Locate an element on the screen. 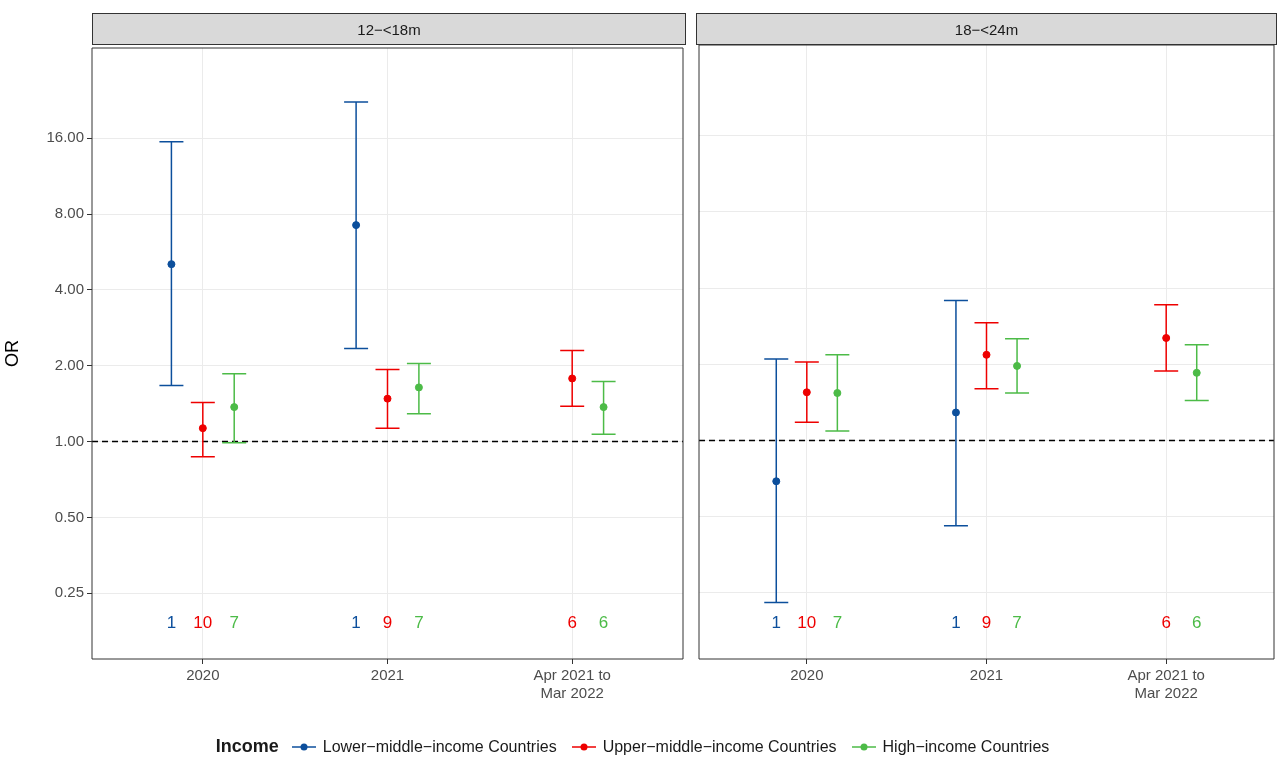 The width and height of the screenshot is (1279, 758). y-tick-label: 16.00 is located at coordinates (65, 137).